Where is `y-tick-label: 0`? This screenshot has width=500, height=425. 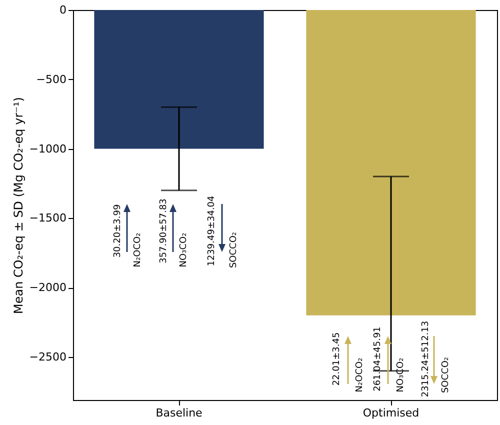 y-tick-label: 0 is located at coordinates (63, 10).